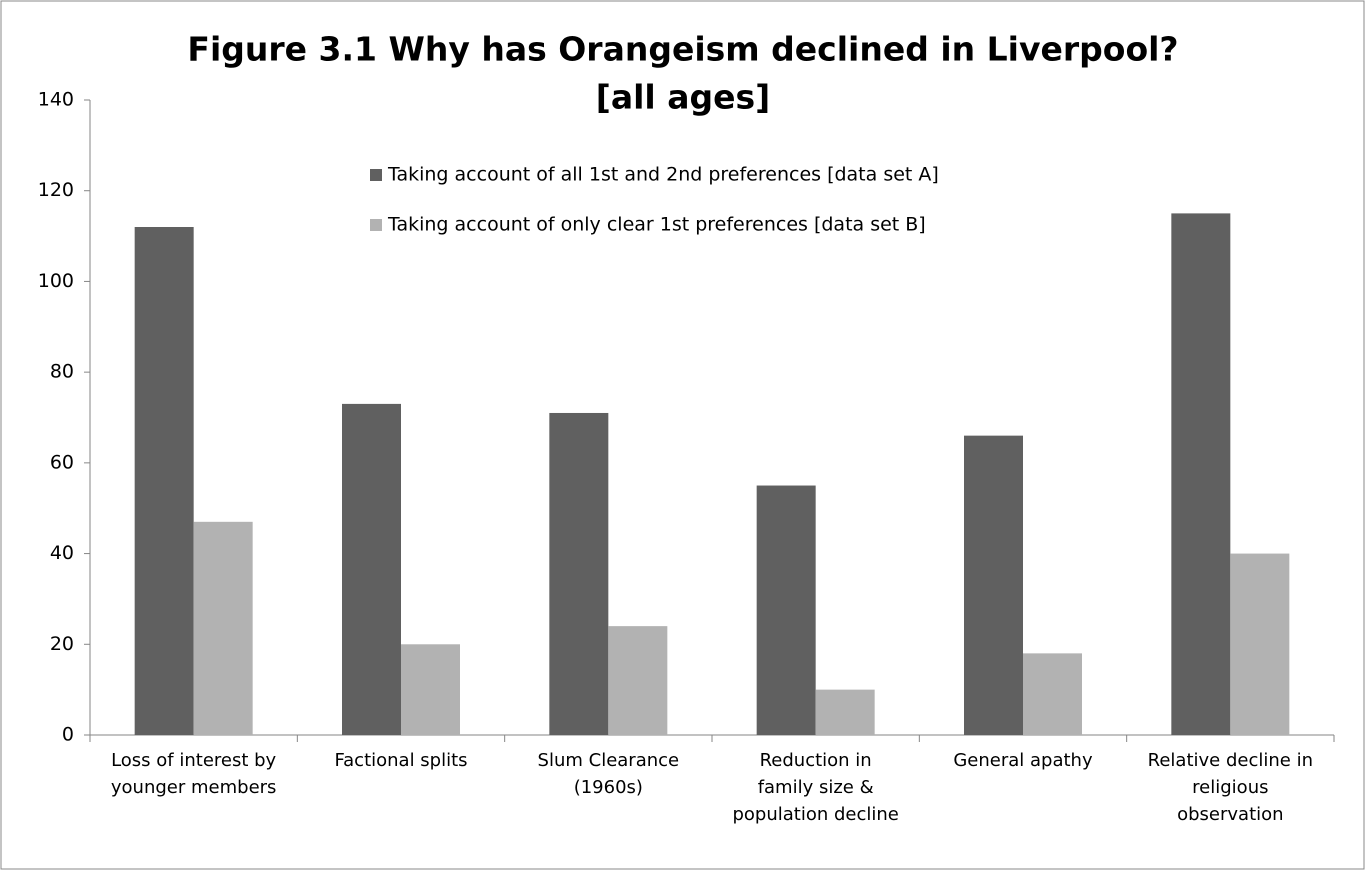 This screenshot has width=1366, height=871. What do you see at coordinates (401, 760) in the screenshot?
I see `x-tick-label: Factional splits` at bounding box center [401, 760].